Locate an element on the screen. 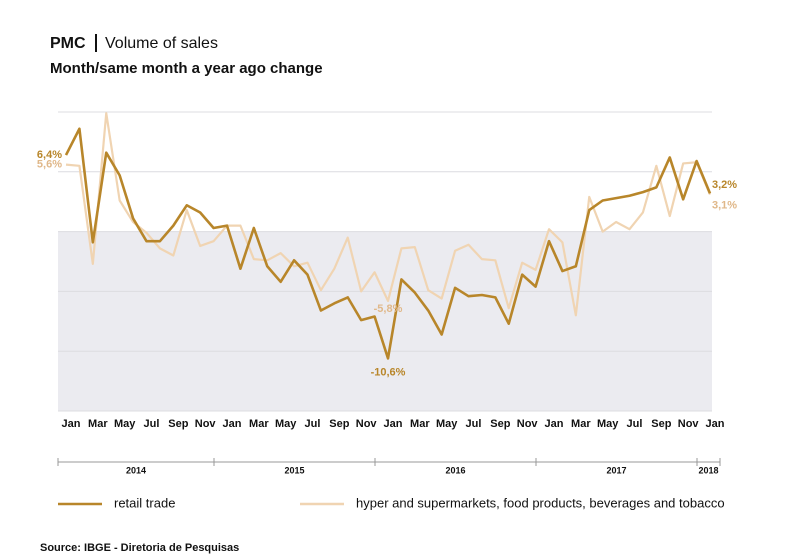  data-label: 3,1% is located at coordinates (724, 205).